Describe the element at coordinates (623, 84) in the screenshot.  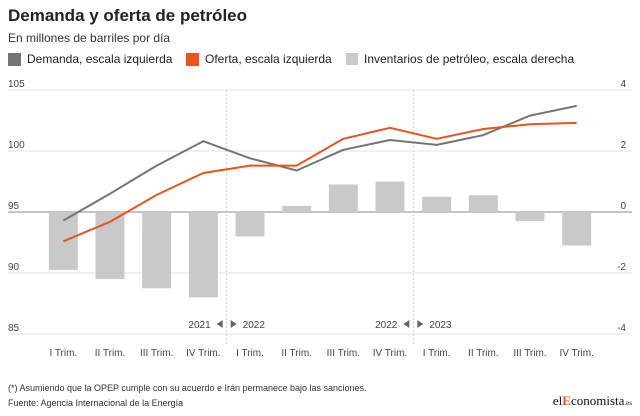
I see `y-right-tick-label: 4` at that location.